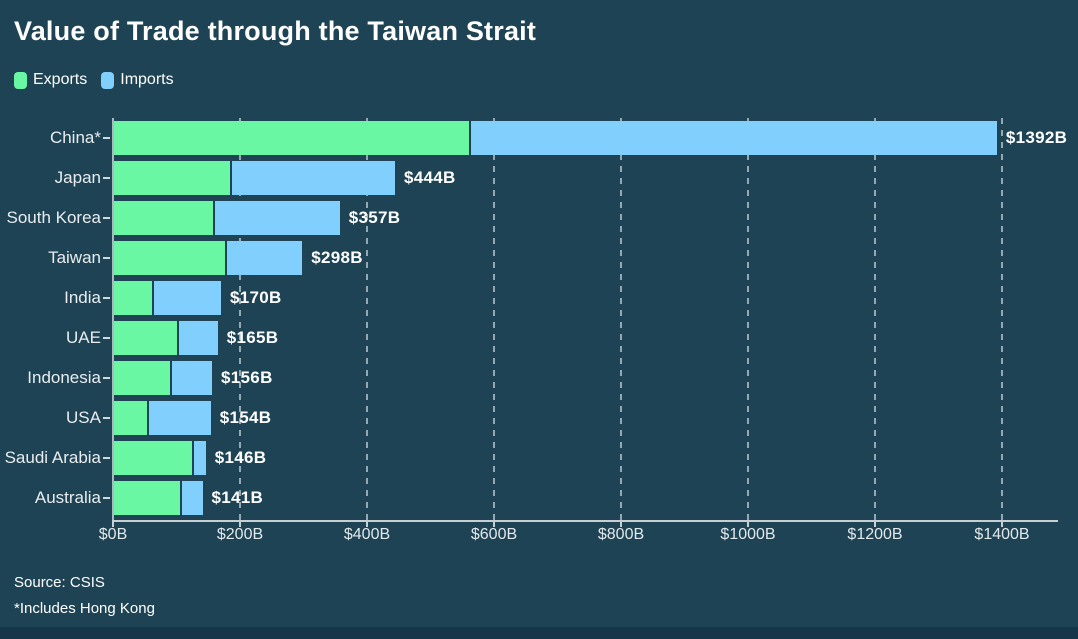 This screenshot has width=1078, height=639. Describe the element at coordinates (240, 534) in the screenshot. I see `x-tick-label: $200B` at that location.